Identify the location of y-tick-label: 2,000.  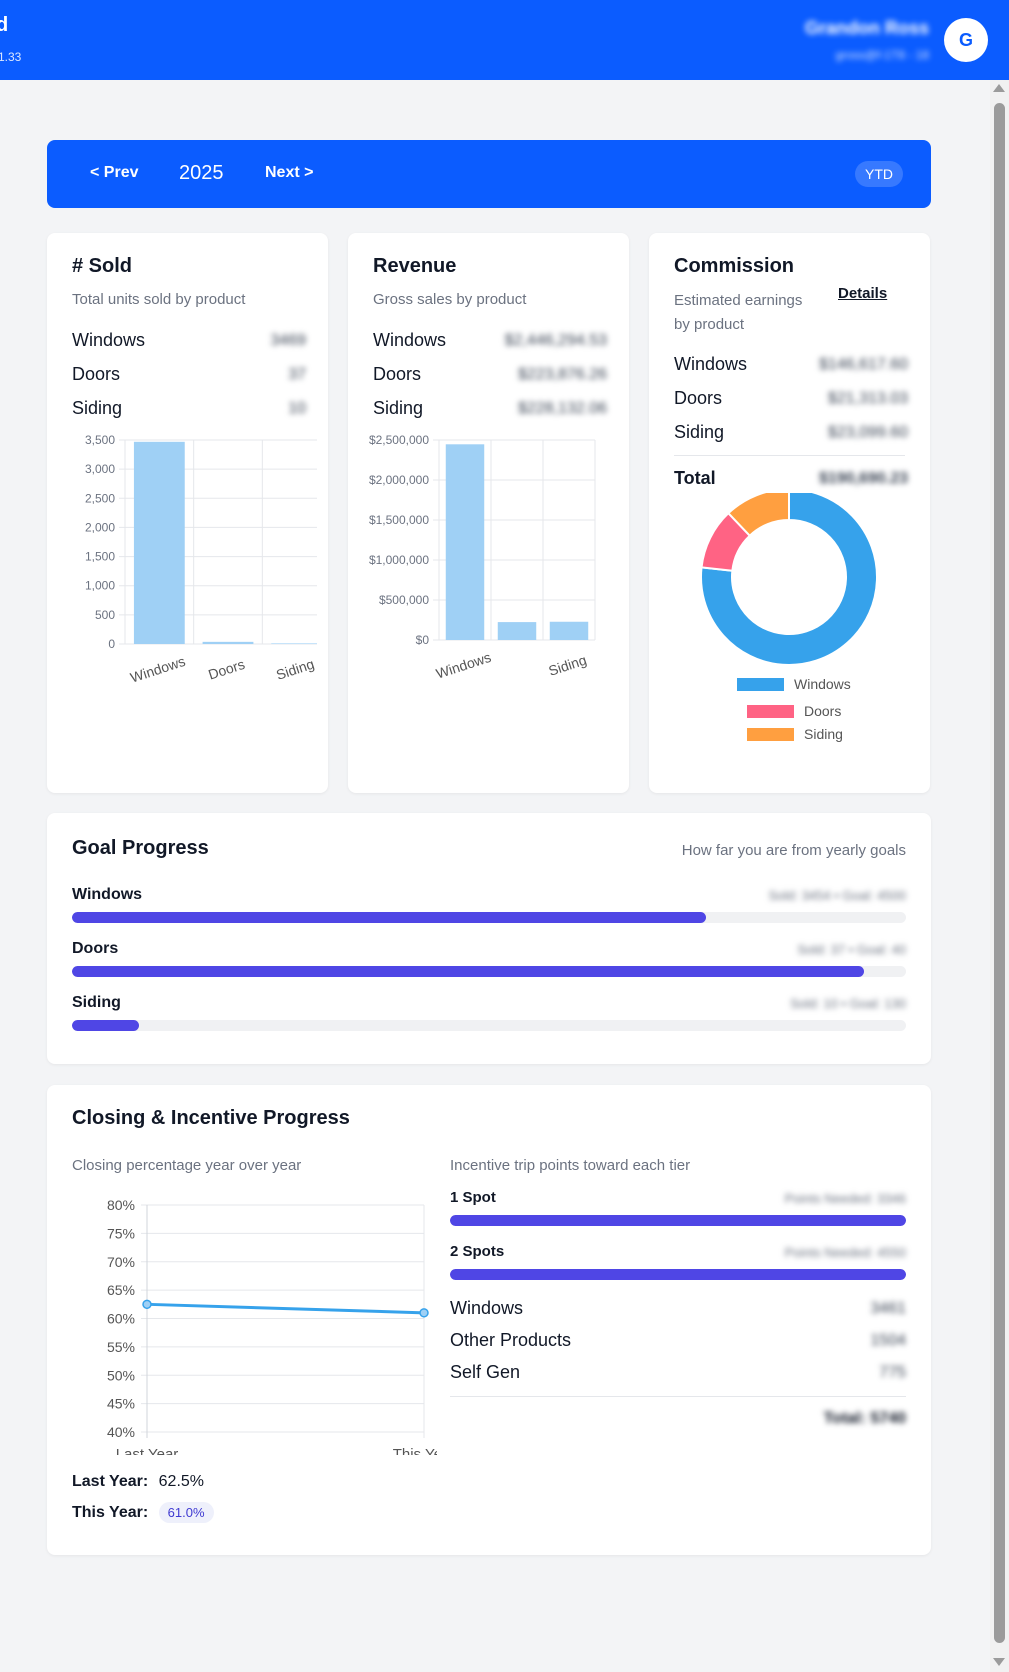
(100, 527).